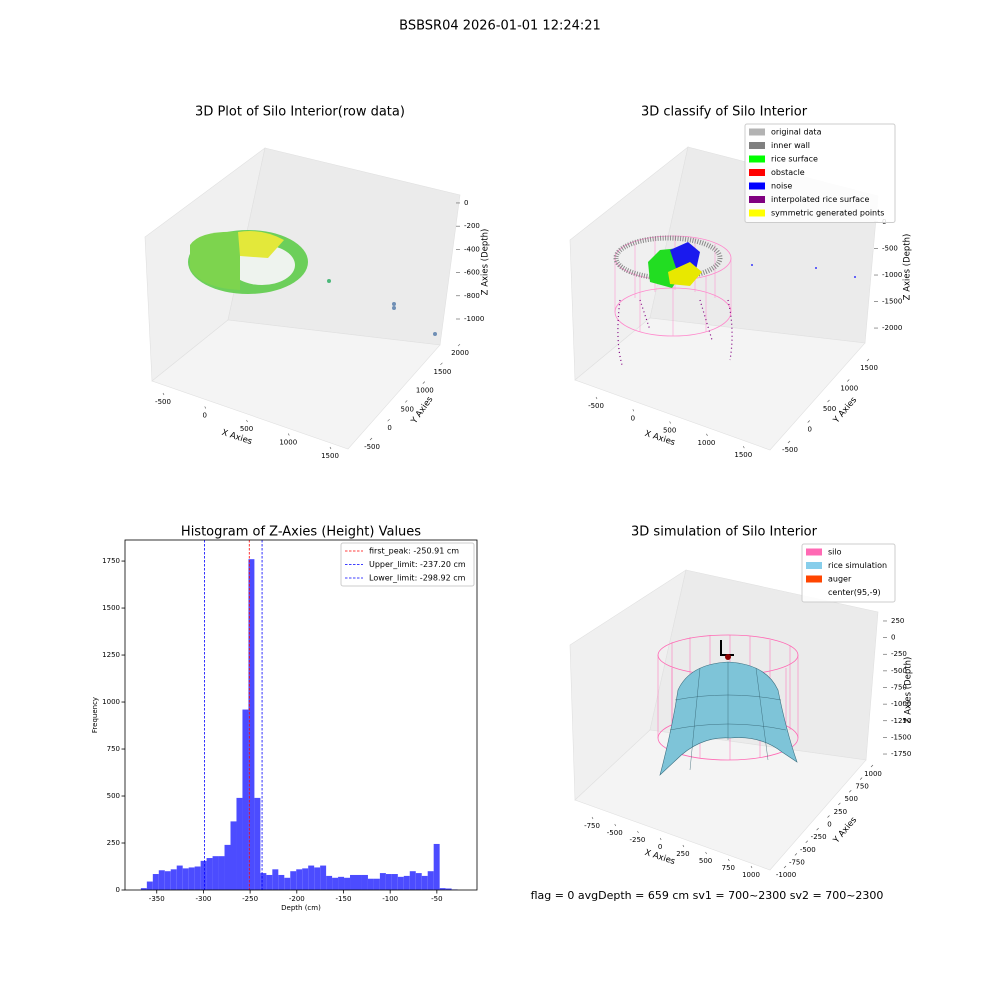  Describe the element at coordinates (111, 655) in the screenshot. I see `y-tick-label: 1250` at that location.